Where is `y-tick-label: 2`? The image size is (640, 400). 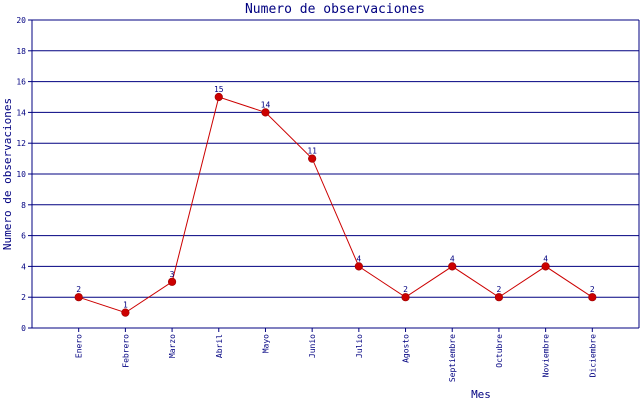
y-tick-label: 2 is located at coordinates (23, 297).